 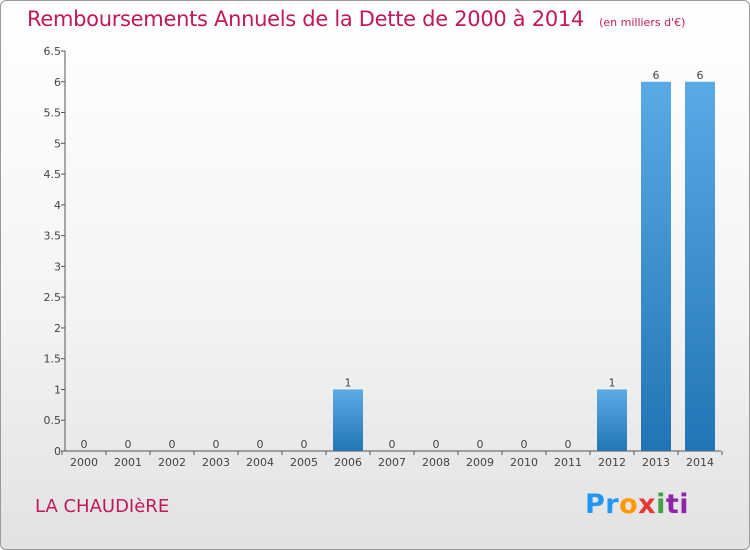 I want to click on x-tick-label: 2011, so click(x=568, y=462).